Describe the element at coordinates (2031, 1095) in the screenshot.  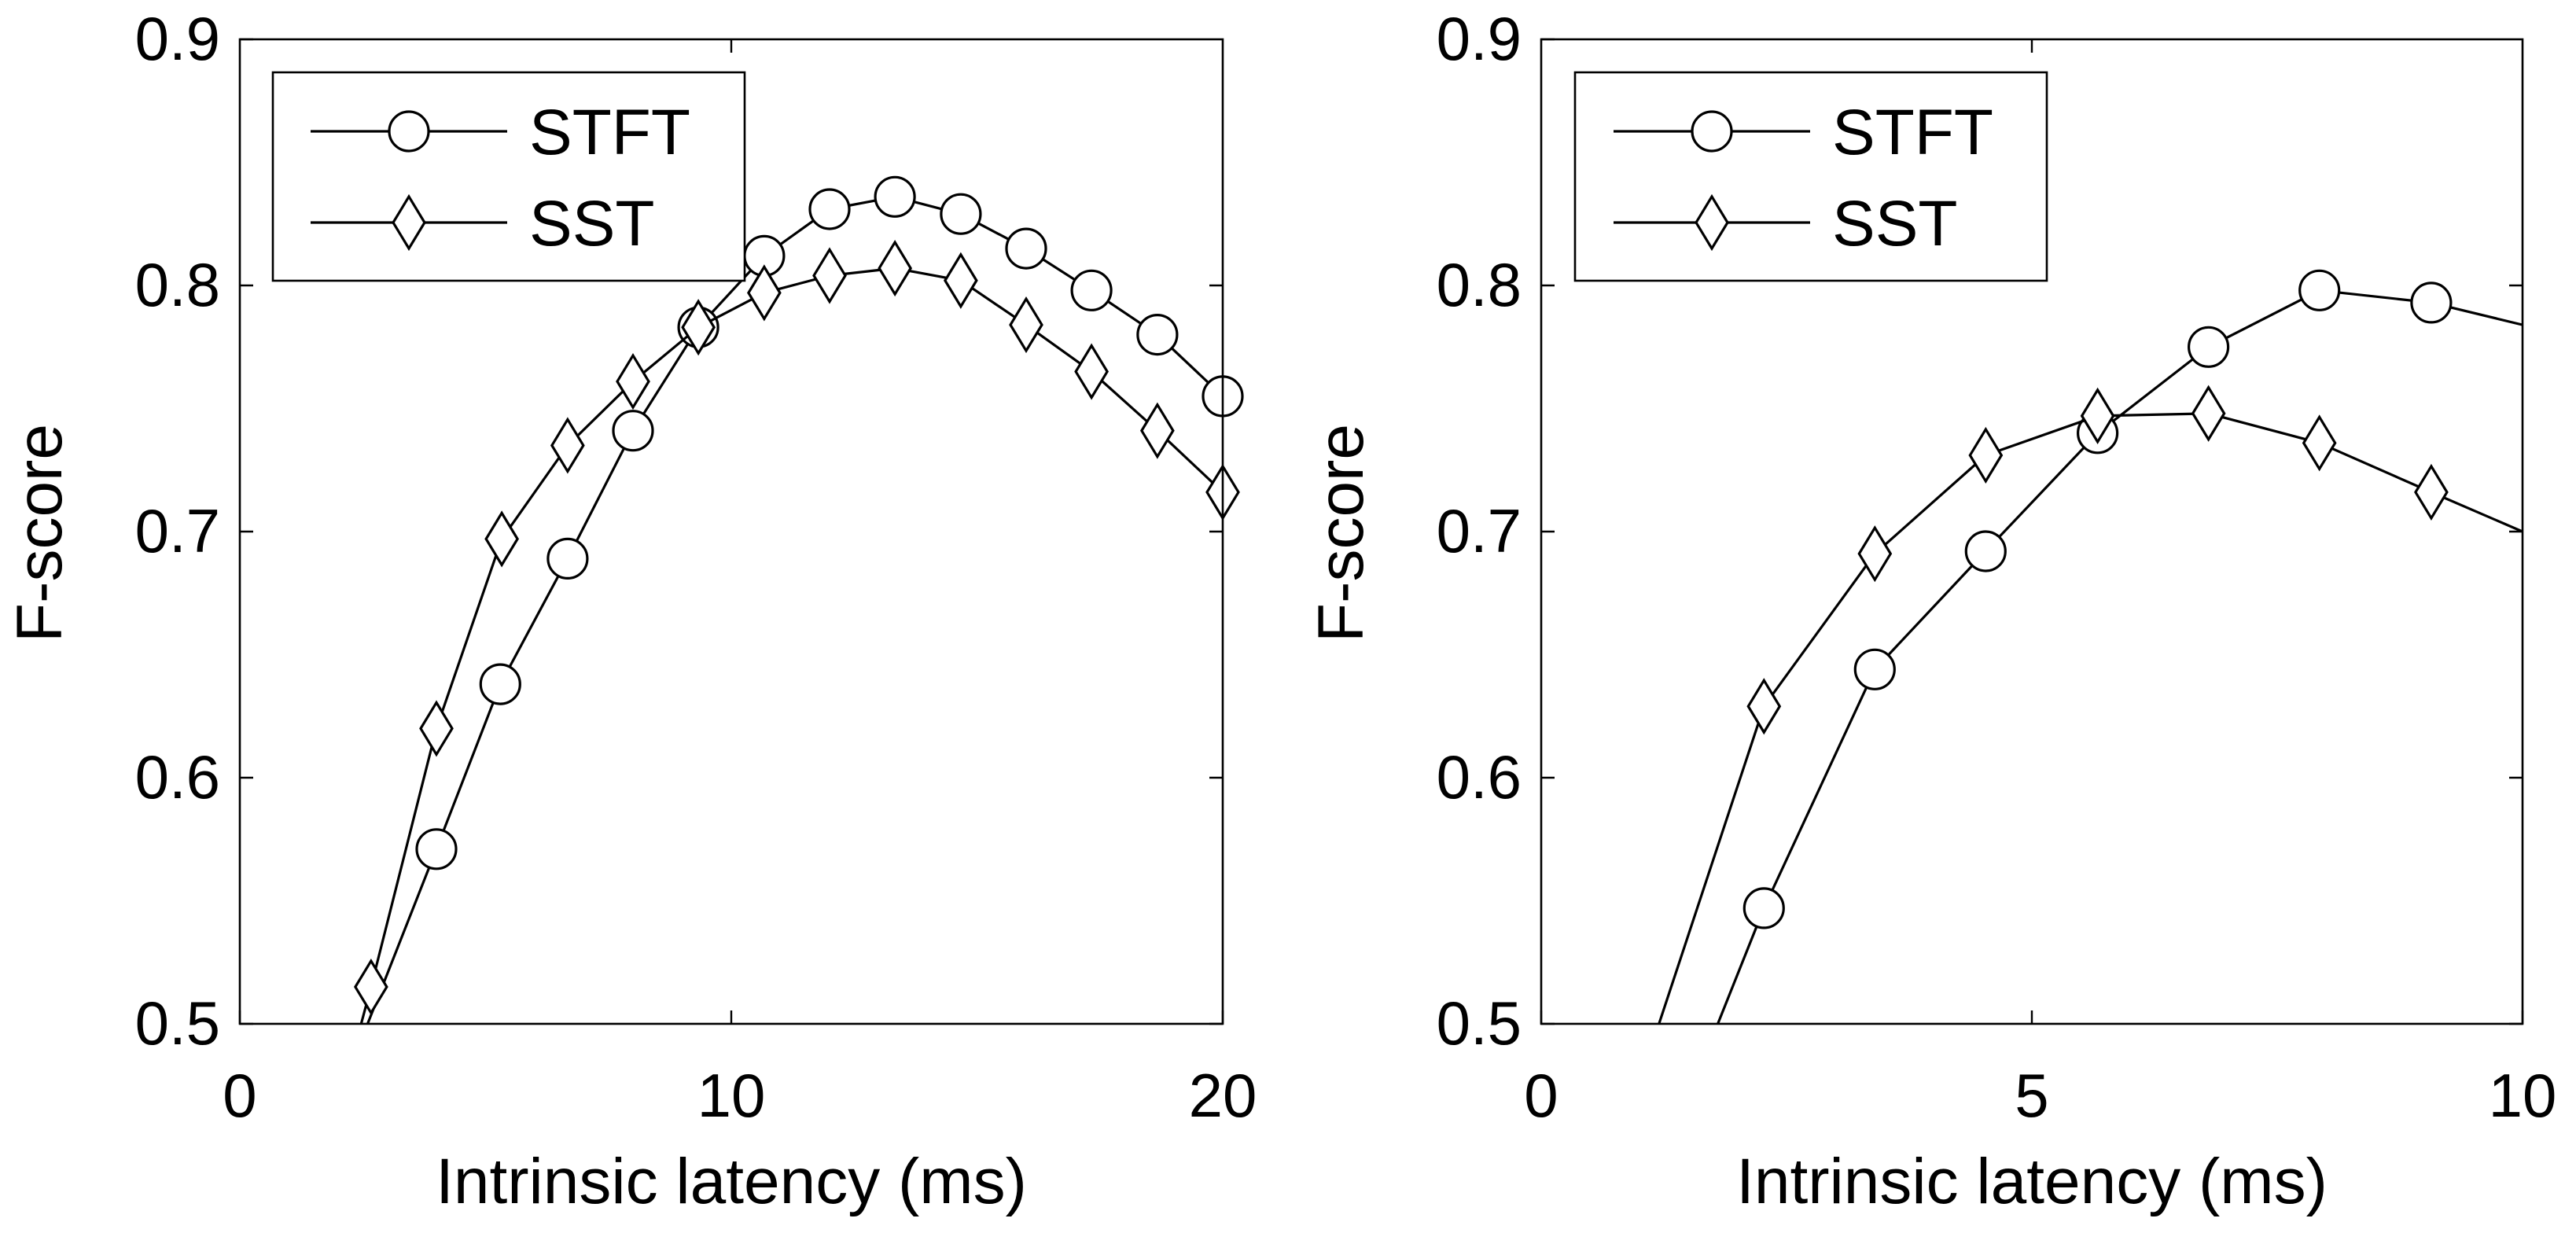
I see `right-xtick-label-1: 5` at that location.